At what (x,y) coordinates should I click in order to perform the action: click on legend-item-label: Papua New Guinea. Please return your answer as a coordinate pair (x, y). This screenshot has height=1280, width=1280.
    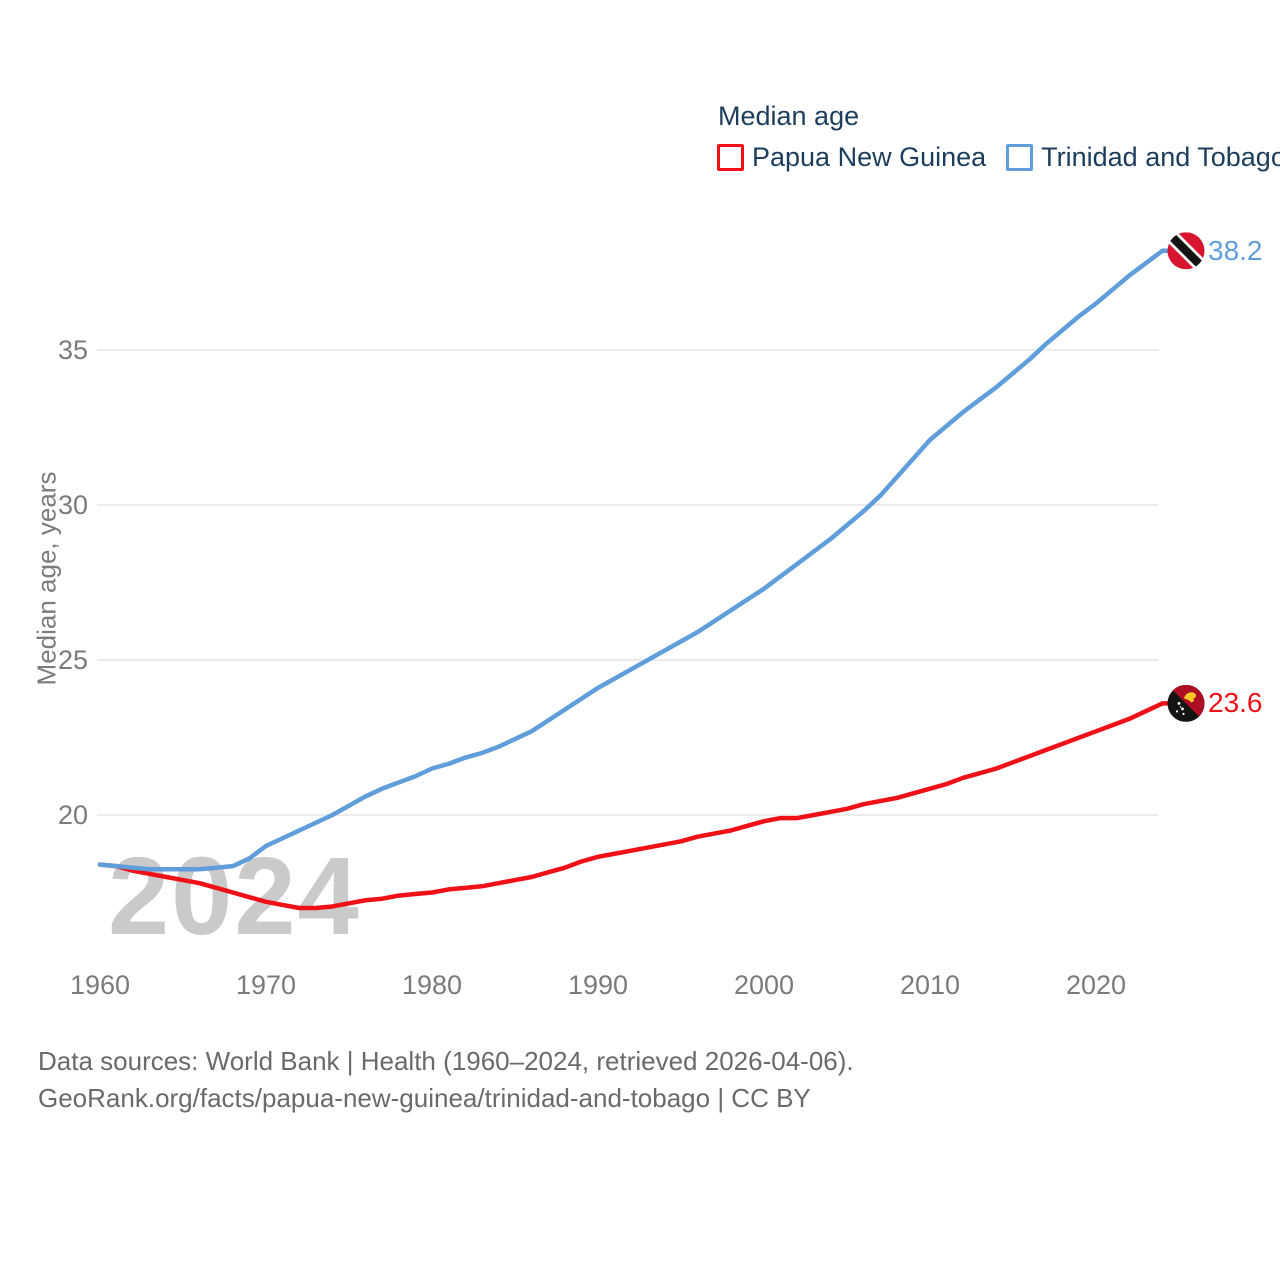
    Looking at the image, I should click on (869, 157).